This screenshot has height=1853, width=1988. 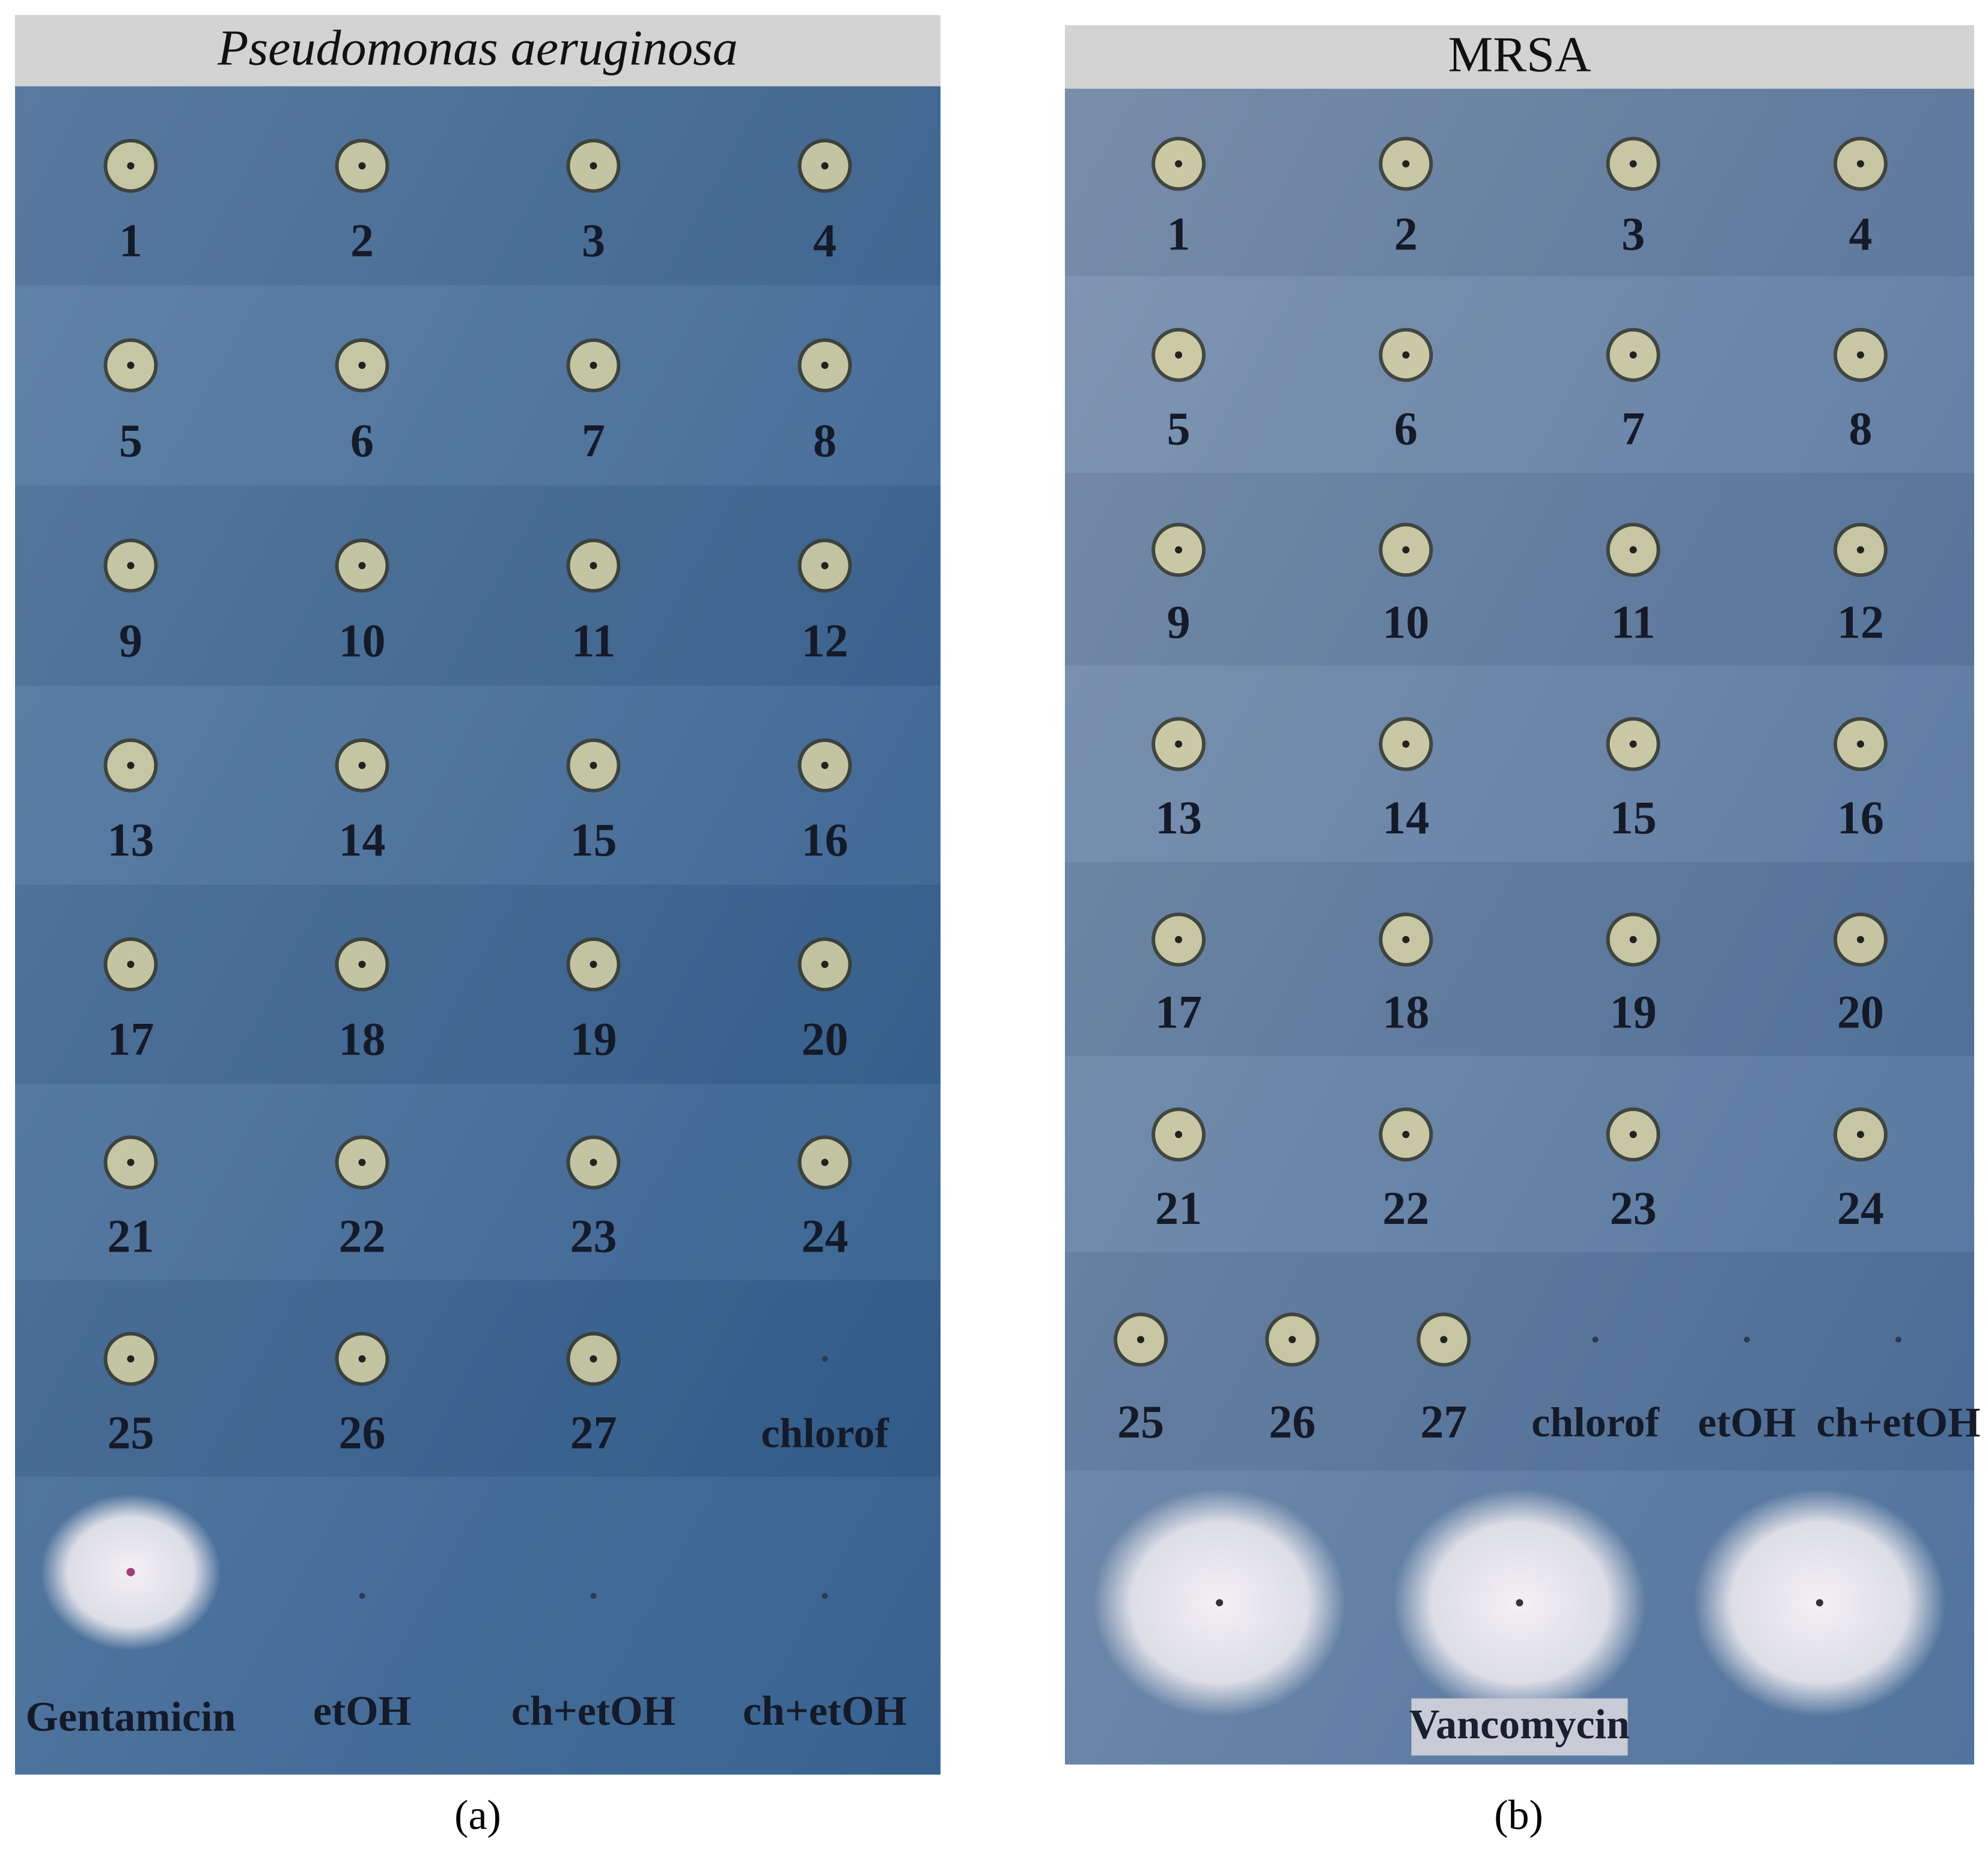 I want to click on panel-caption: (b), so click(x=1518, y=1815).